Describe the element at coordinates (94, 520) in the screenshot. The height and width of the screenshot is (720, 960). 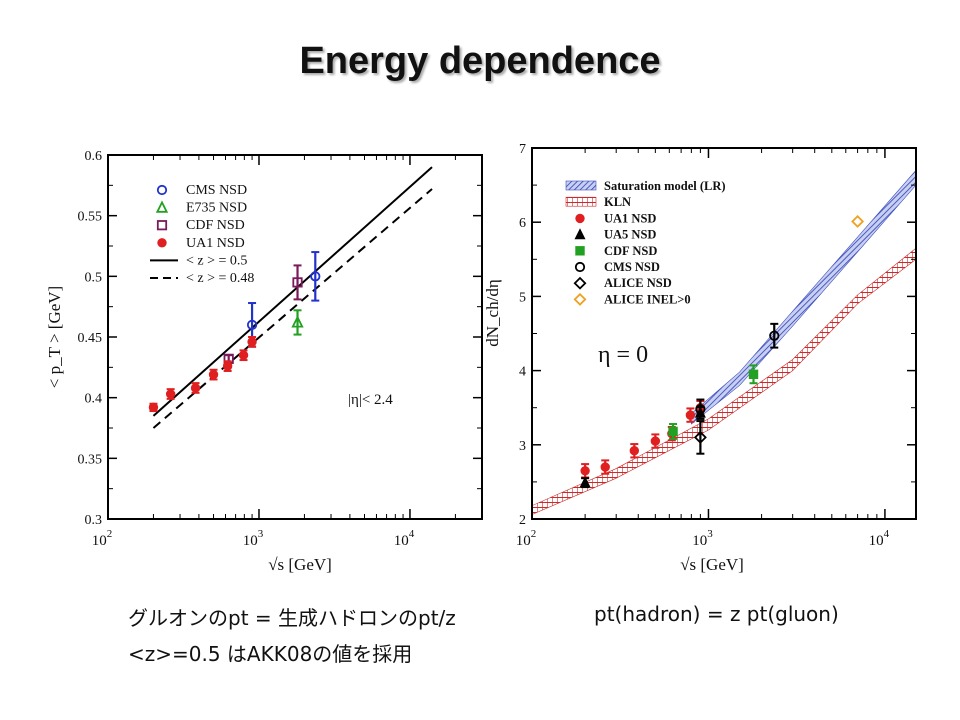
I see `y-tick-label: 0.3` at that location.